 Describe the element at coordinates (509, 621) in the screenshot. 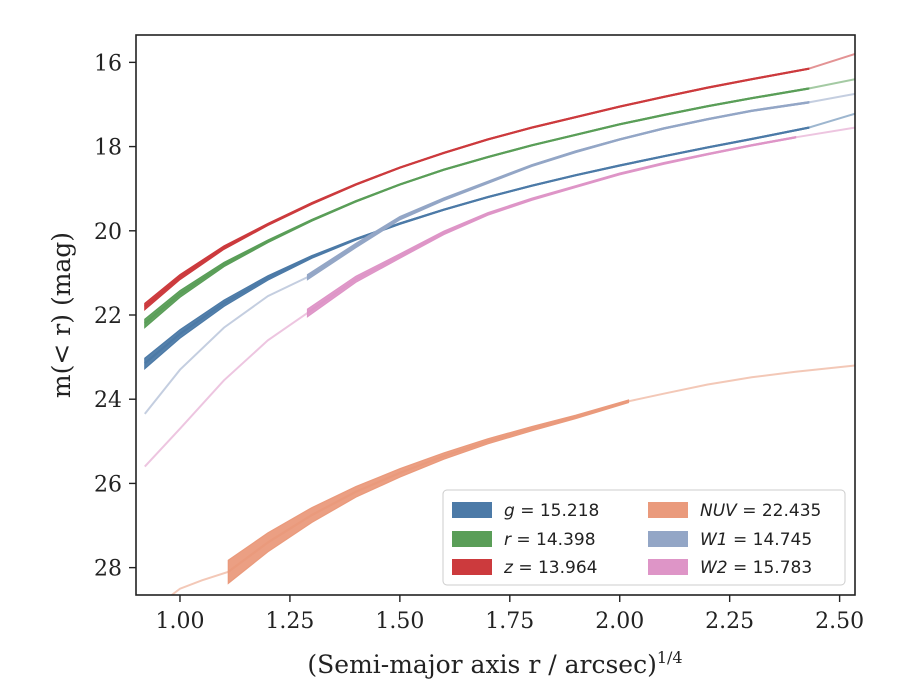

I see `x-tick-label: 1.75` at that location.